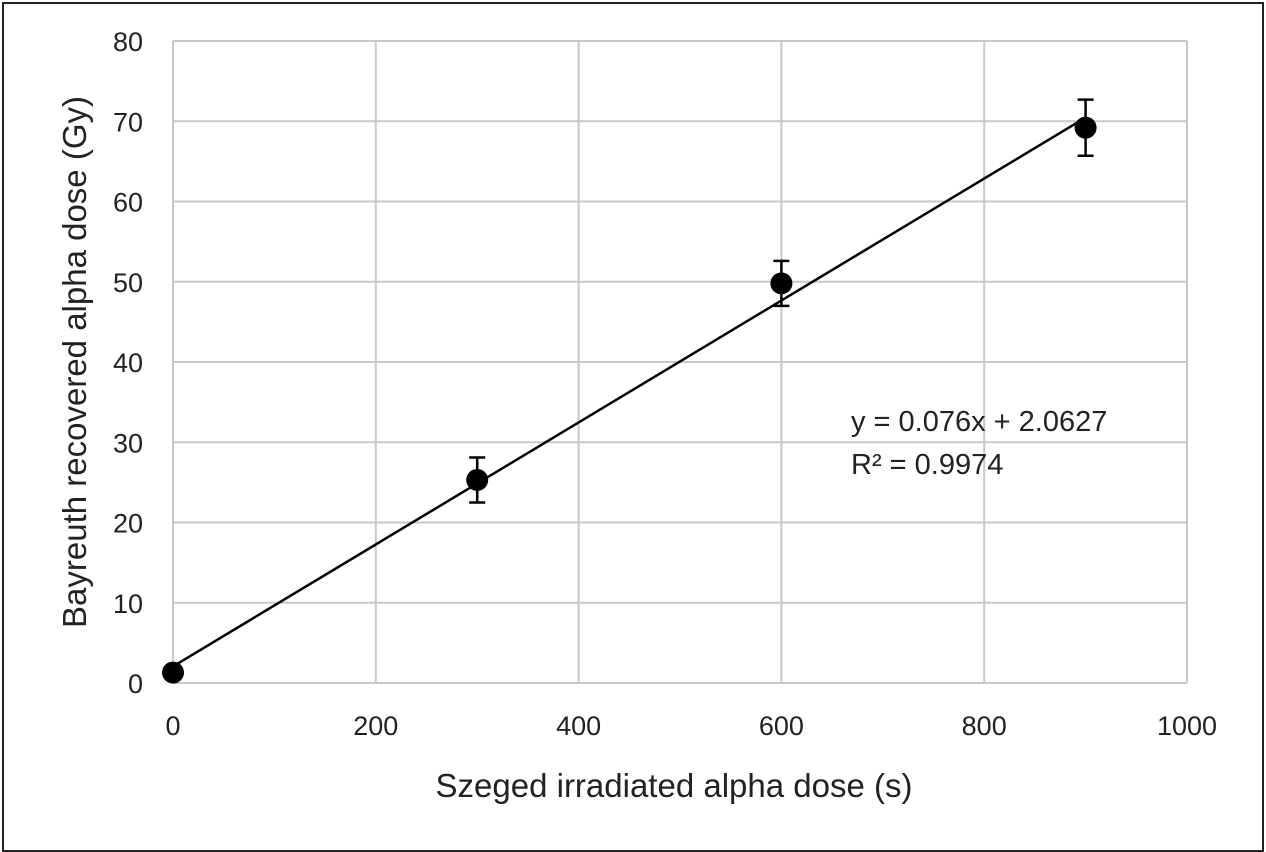 This screenshot has width=1266, height=852. What do you see at coordinates (128, 363) in the screenshot?
I see `y-tick-label: 40` at bounding box center [128, 363].